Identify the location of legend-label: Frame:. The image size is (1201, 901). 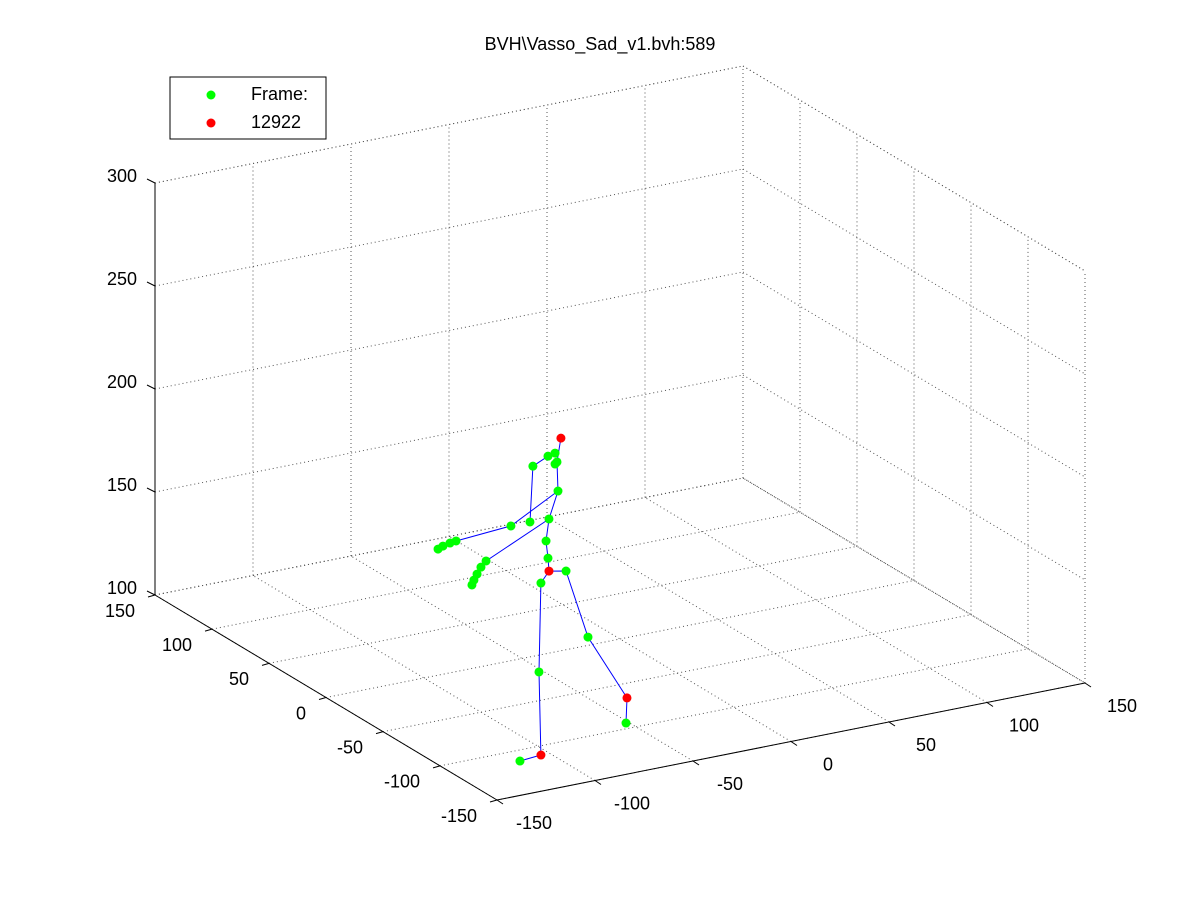
(279, 94).